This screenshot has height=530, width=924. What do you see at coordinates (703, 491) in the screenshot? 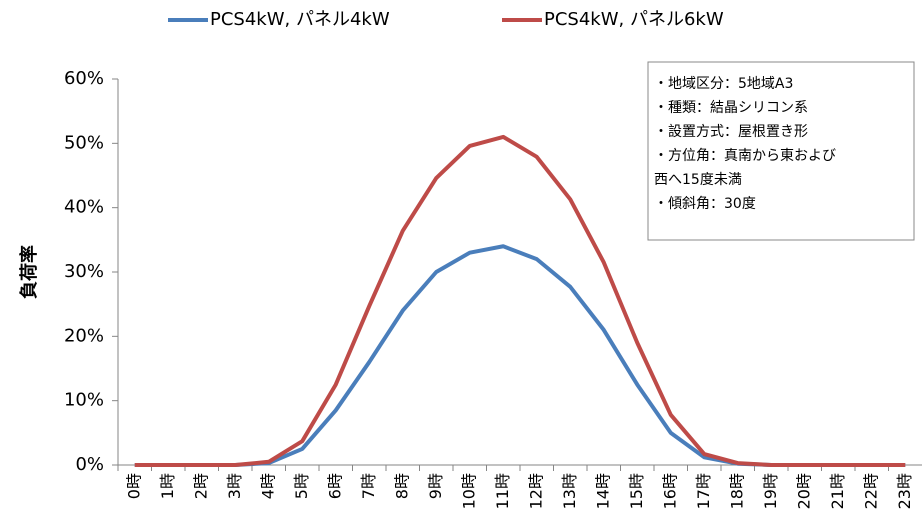
I see `x-tick-label: 17時` at bounding box center [703, 491].